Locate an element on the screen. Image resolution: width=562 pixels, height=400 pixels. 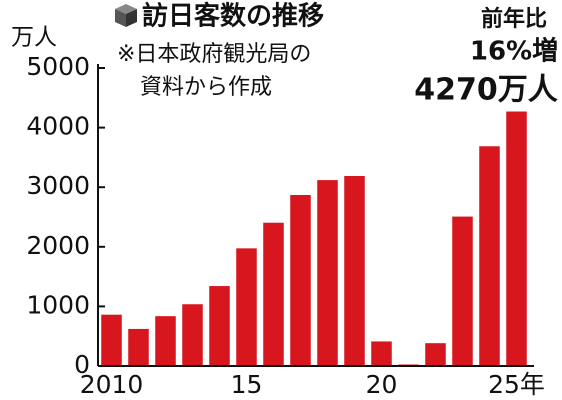
y-tick-label: 1000 is located at coordinates (58, 304).